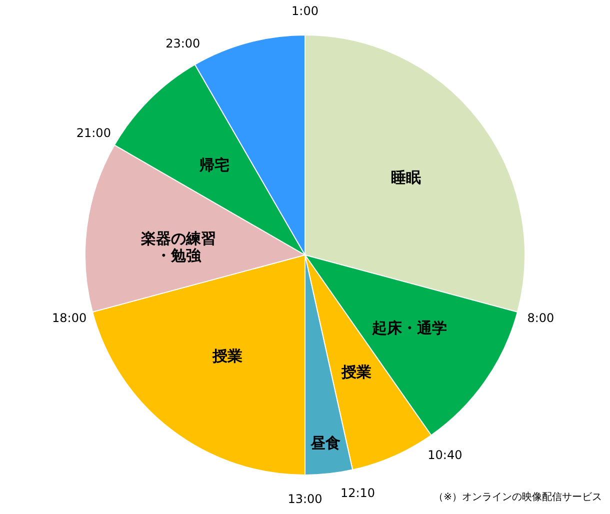  I want to click on text: 10:40, so click(445, 455).